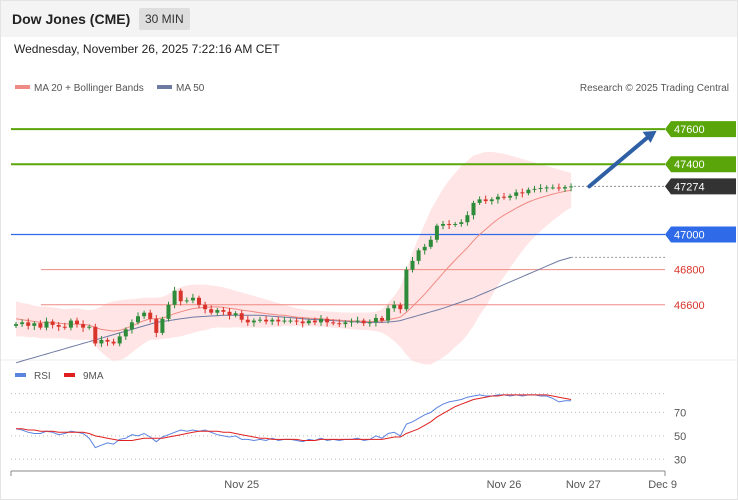 This screenshot has height=500, width=738. What do you see at coordinates (689, 187) in the screenshot?
I see `level-label-47274: 47274` at bounding box center [689, 187].